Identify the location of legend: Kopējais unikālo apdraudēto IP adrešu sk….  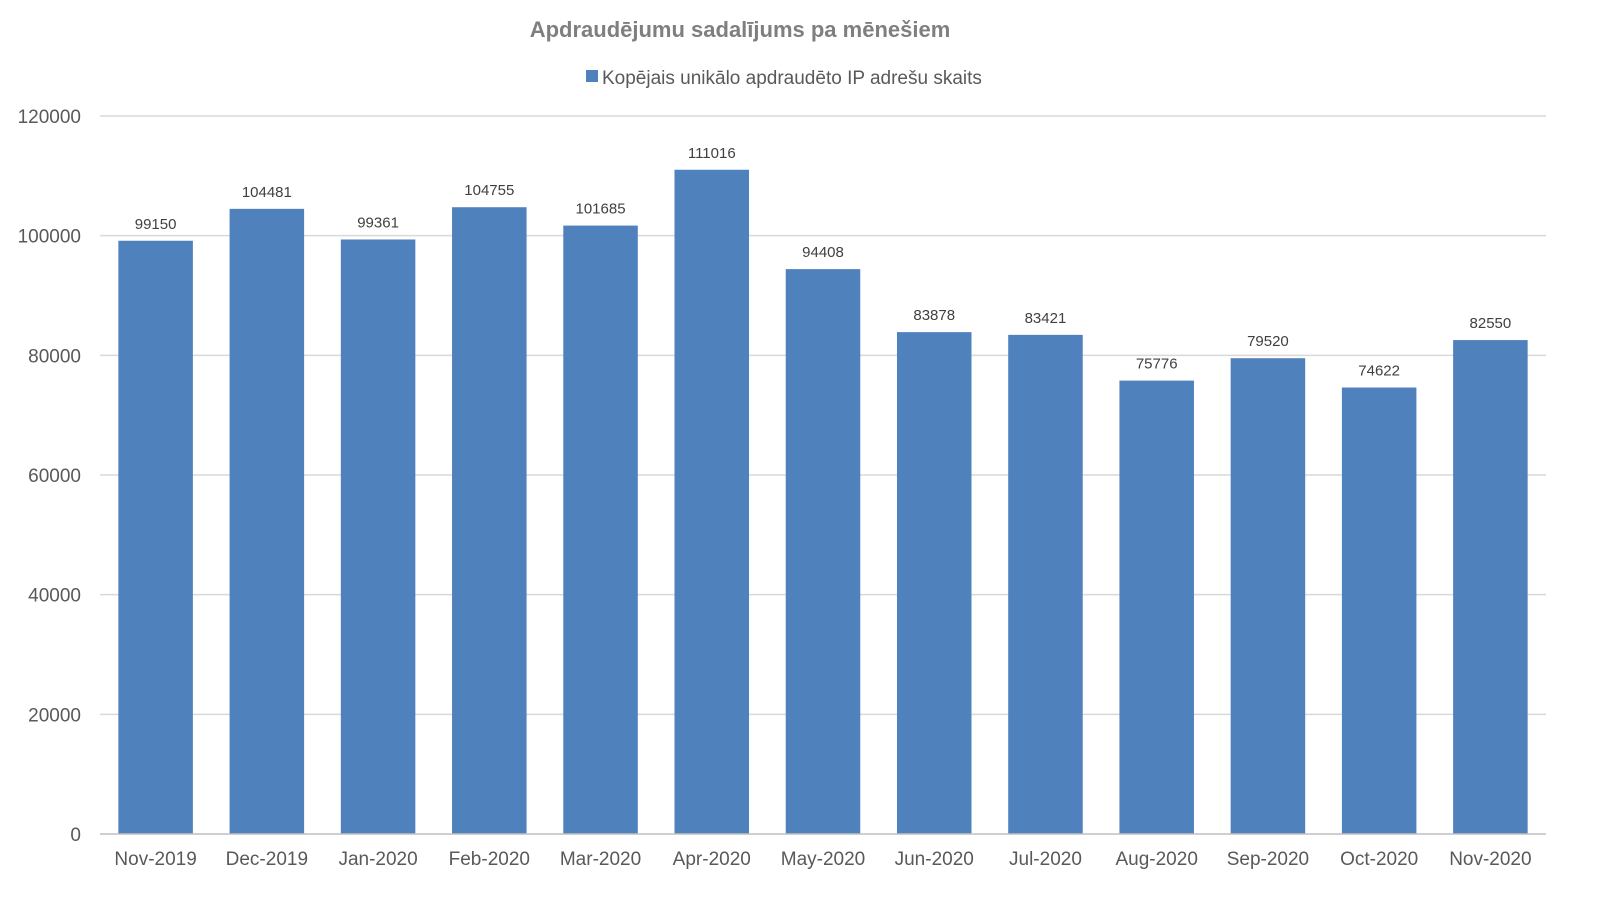
(784, 78).